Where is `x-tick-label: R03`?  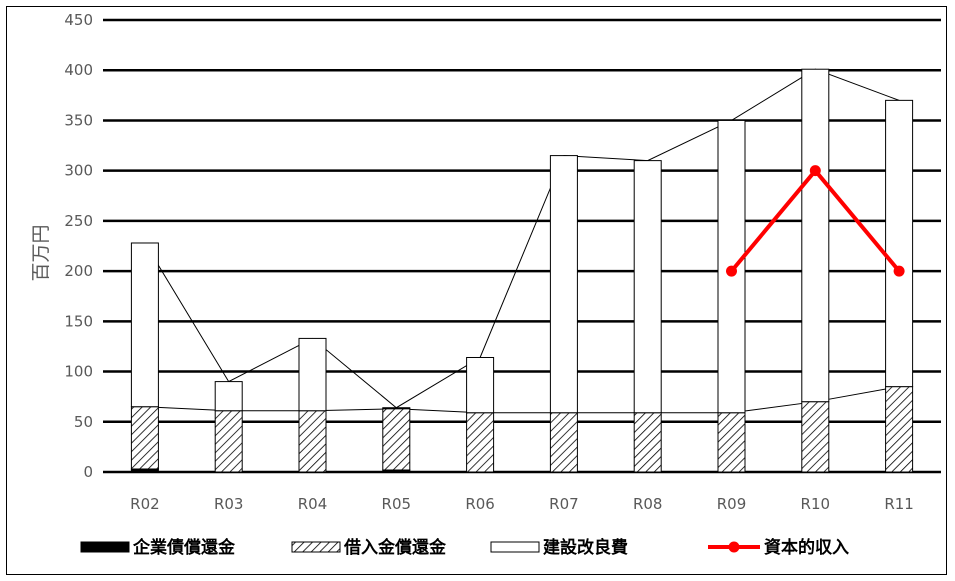
x-tick-label: R03 is located at coordinates (229, 504).